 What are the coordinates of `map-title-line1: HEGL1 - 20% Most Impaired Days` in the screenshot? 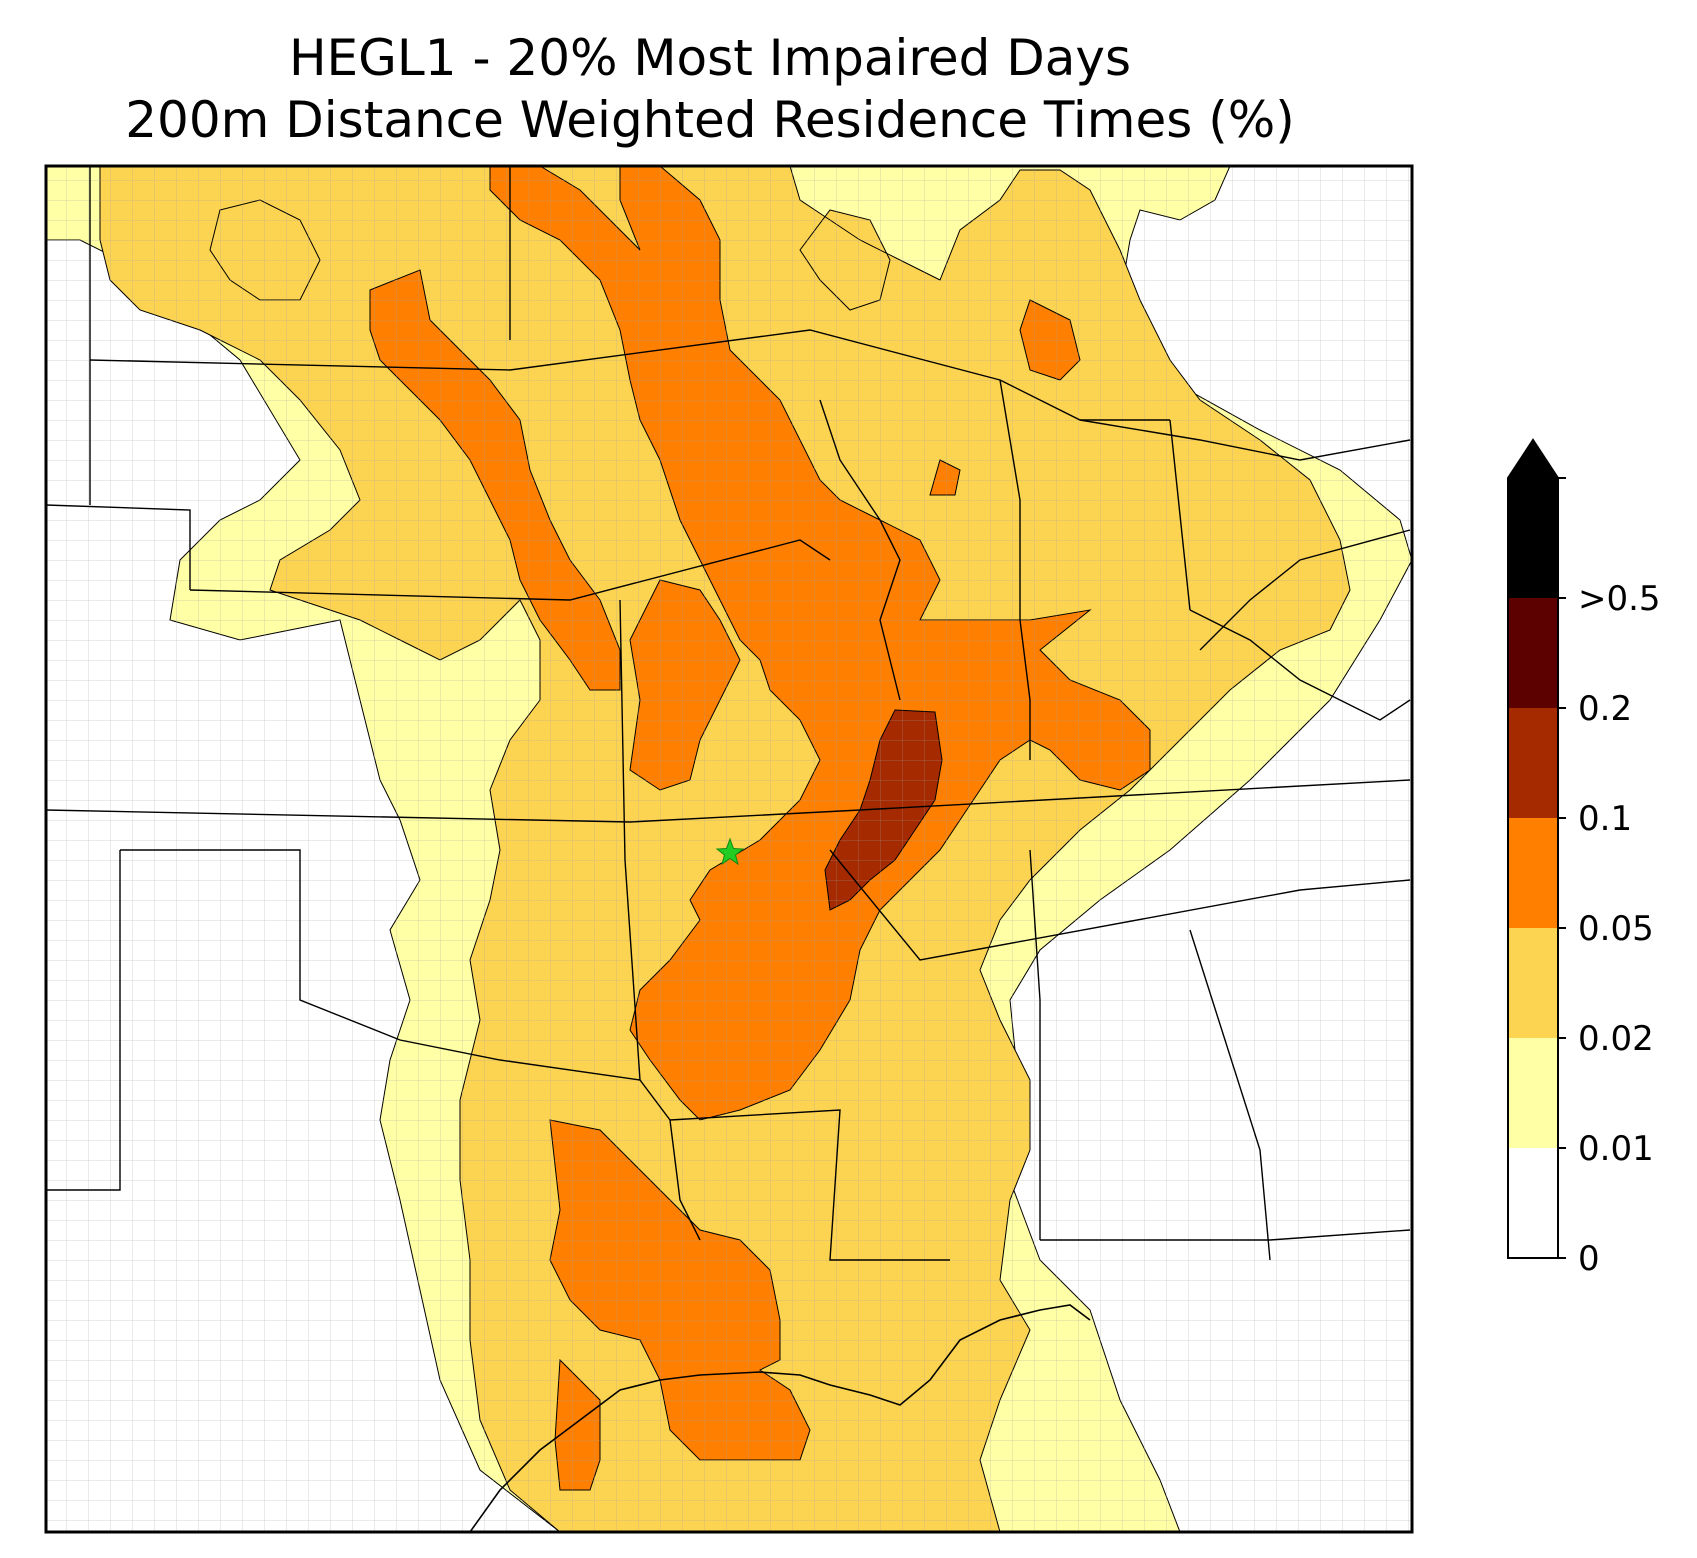 It's located at (710, 58).